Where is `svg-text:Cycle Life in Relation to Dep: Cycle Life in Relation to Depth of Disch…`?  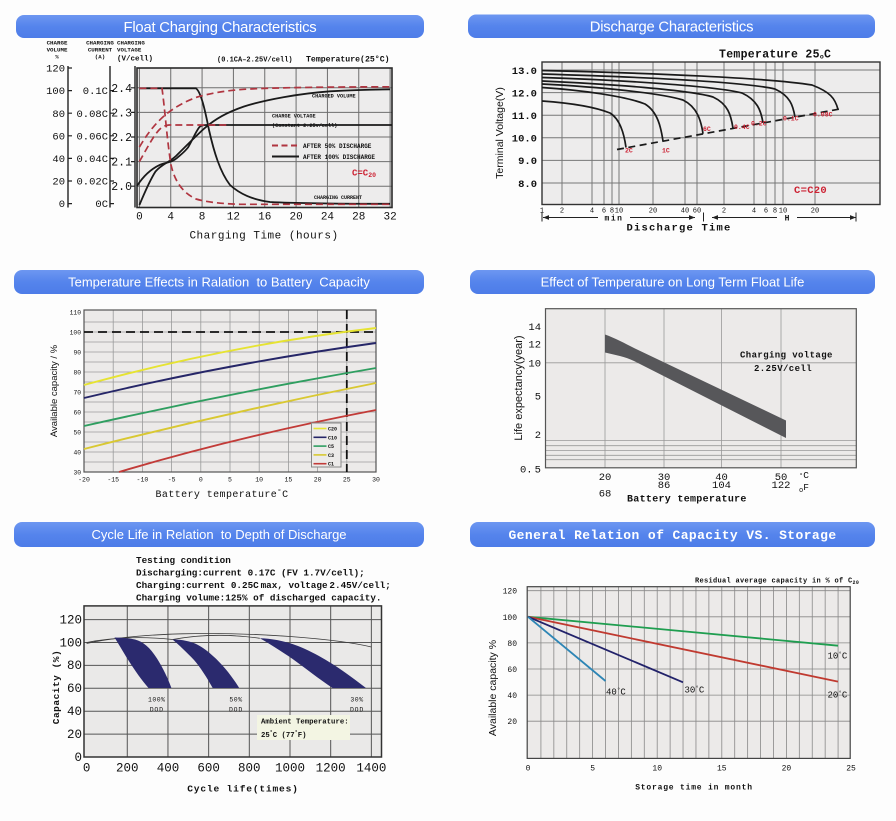
svg-text:Cycle Life in Relation to Dep: Cycle Life in Relation to Depth of Disch… is located at coordinates (218, 534).